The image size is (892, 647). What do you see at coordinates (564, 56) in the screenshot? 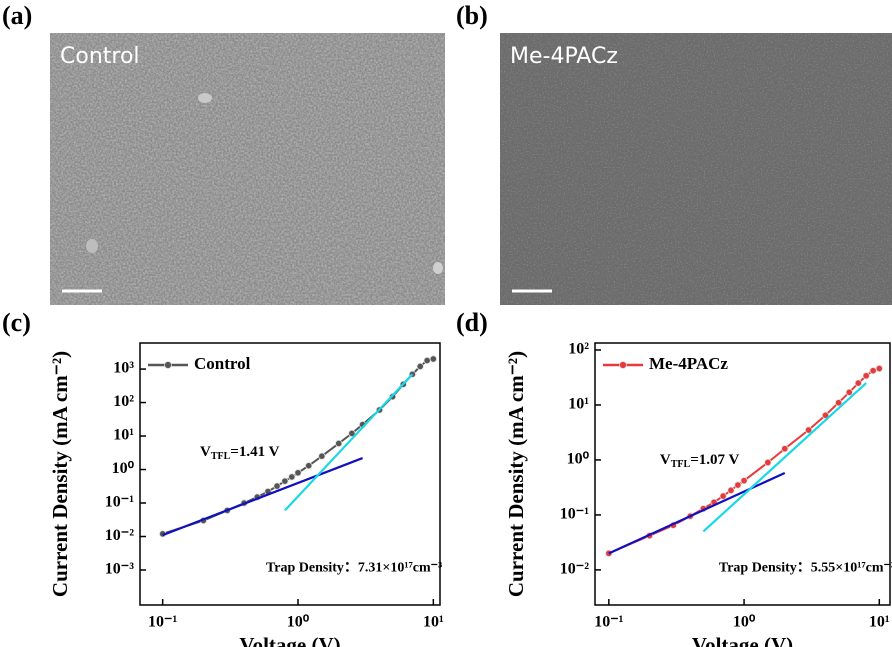
I see `image-label: Me-4PACz` at bounding box center [564, 56].